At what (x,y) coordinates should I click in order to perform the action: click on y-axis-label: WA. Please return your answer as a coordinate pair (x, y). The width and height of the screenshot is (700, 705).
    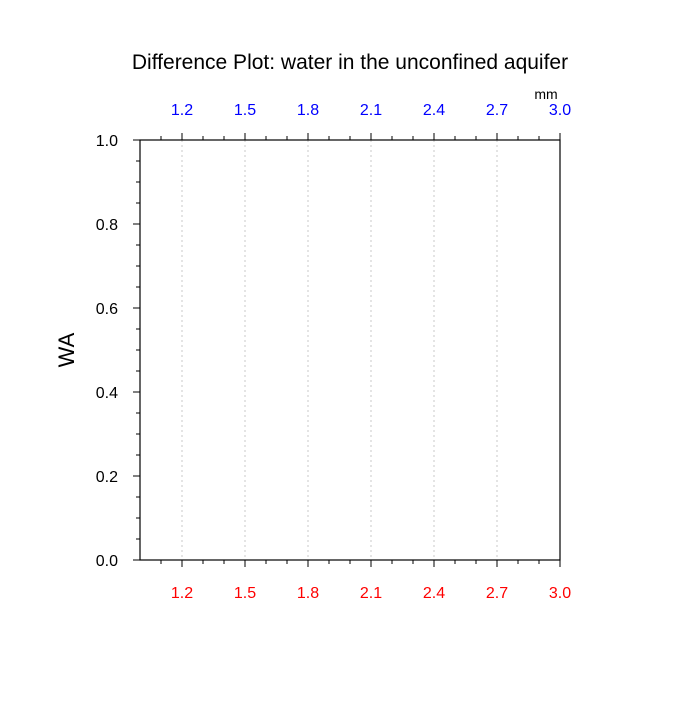
    Looking at the image, I should click on (66, 349).